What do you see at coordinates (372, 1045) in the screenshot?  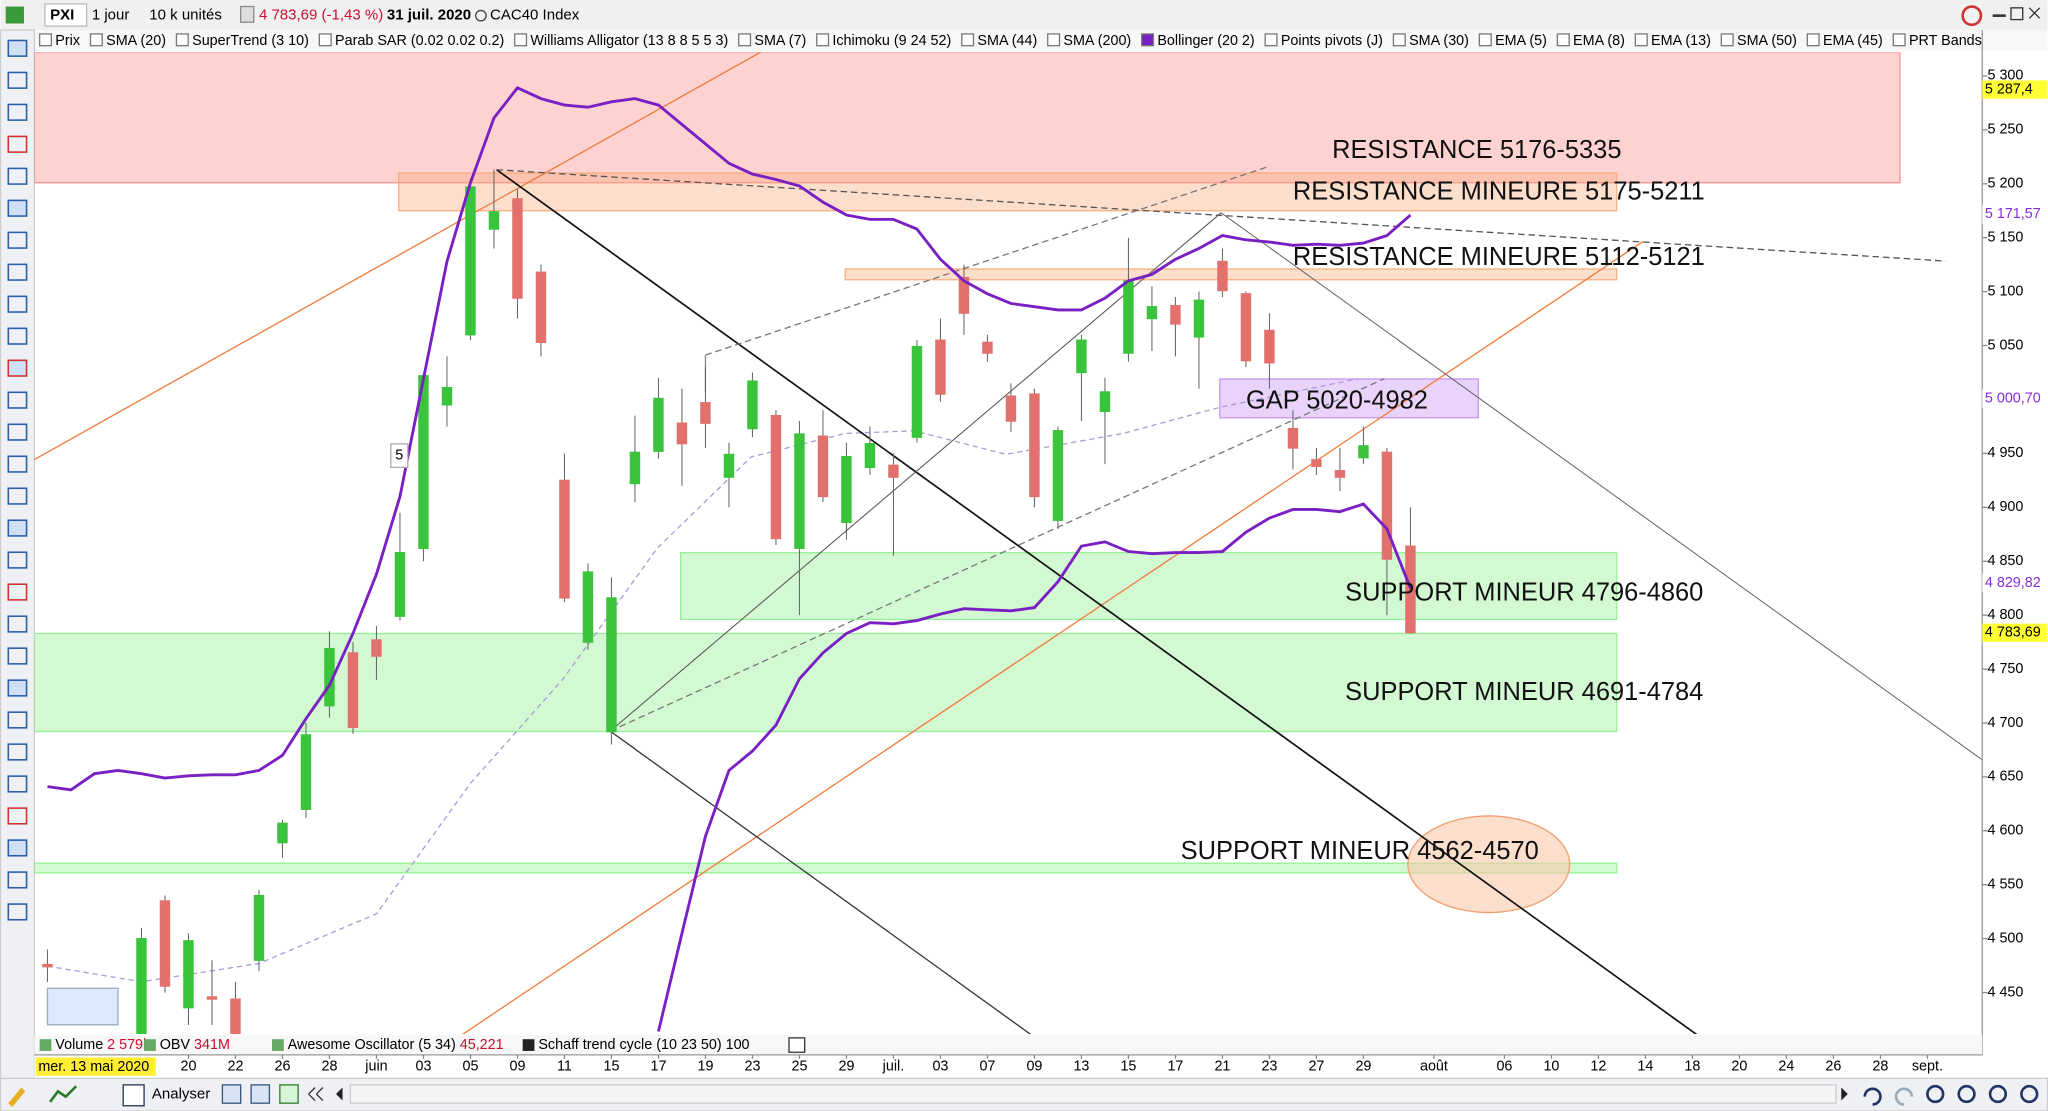 I see `panel-name: Awesome Oscillator (5 34)` at bounding box center [372, 1045].